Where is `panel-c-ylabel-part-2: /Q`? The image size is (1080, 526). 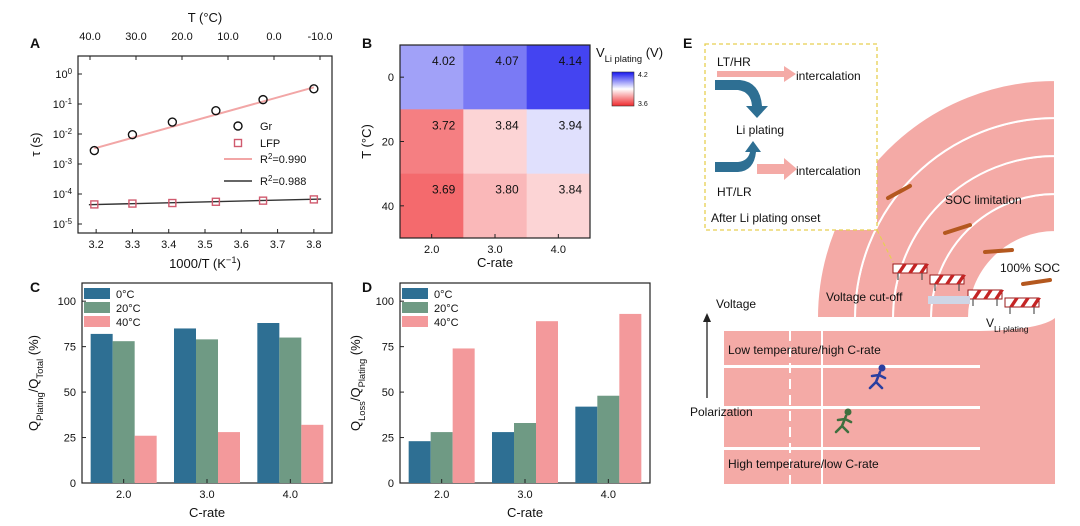
panel-c-ylabel-part-2: /Q is located at coordinates (33, 386).